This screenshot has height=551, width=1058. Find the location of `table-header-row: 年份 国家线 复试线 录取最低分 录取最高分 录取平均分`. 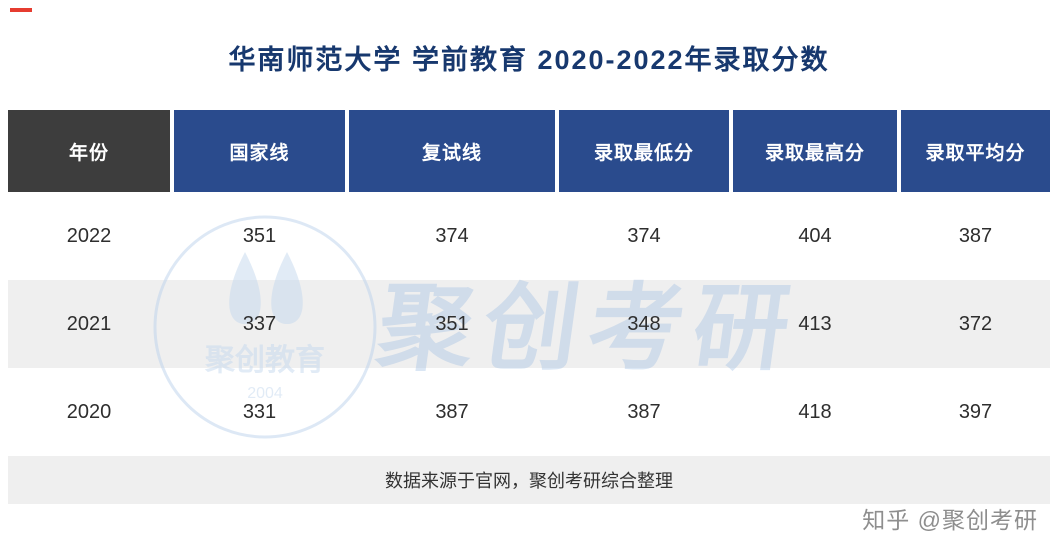

table-header-row: 年份 国家线 复试线 录取最低分 录取最高分 录取平均分 is located at coordinates (529, 151).